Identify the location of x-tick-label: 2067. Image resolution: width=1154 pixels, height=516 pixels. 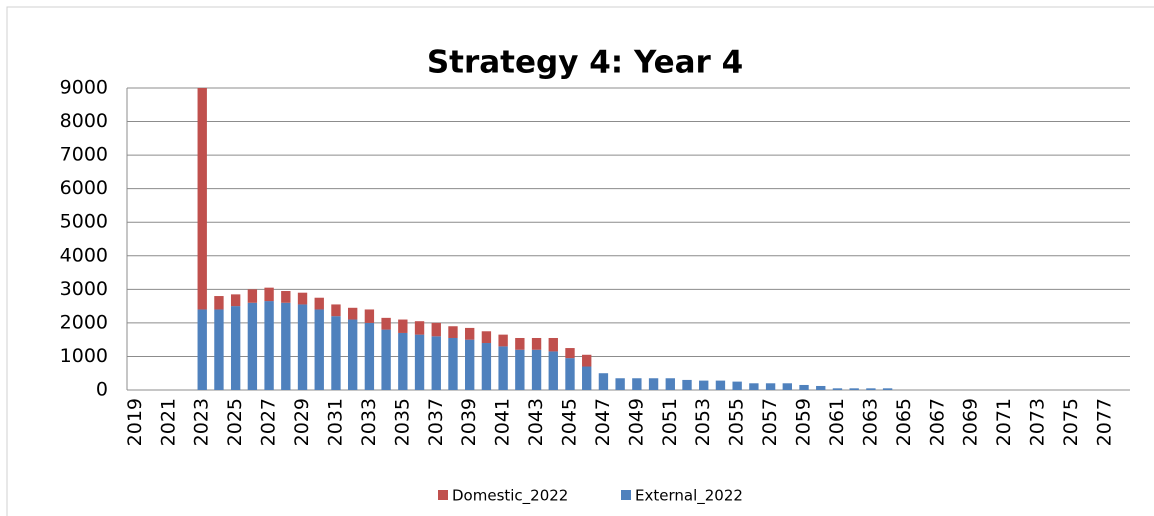
(937, 422).